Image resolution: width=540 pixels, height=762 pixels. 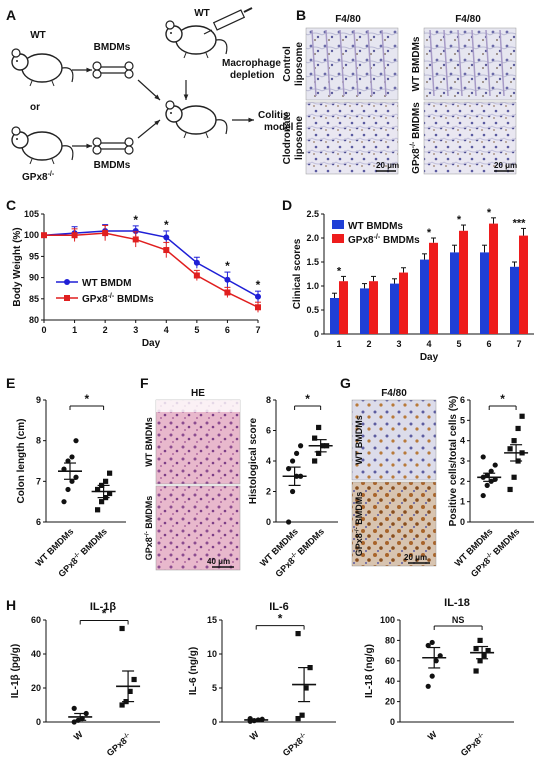 What do you see at coordinates (394, 440) in the screenshot?
I see `g-img-wt` at bounding box center [394, 440].